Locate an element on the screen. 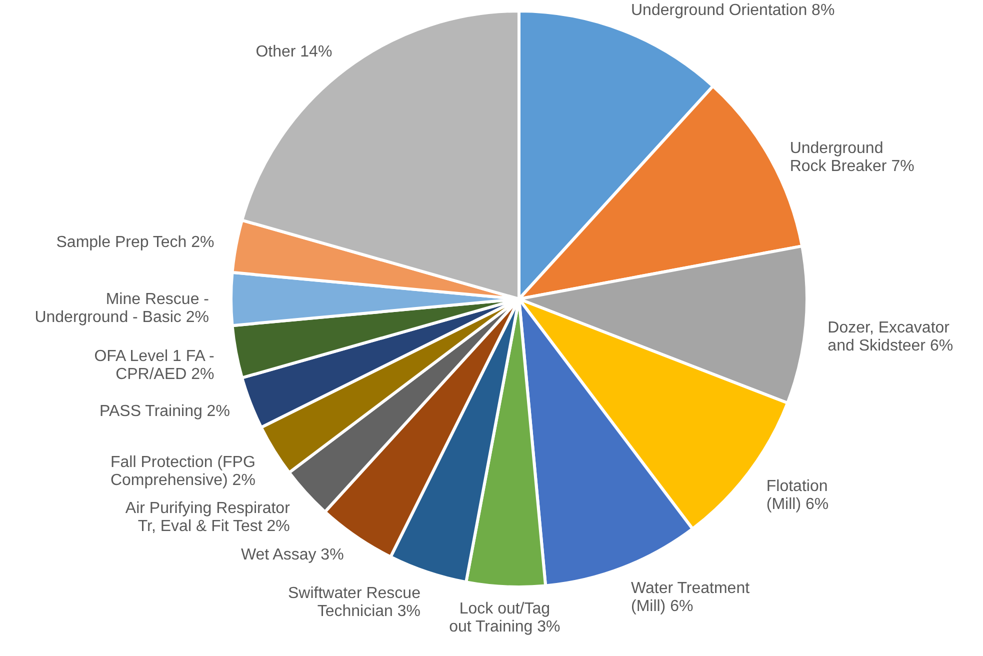  slice-label: OFA Level 1 FA - CPR/AED 2% is located at coordinates (154, 365).